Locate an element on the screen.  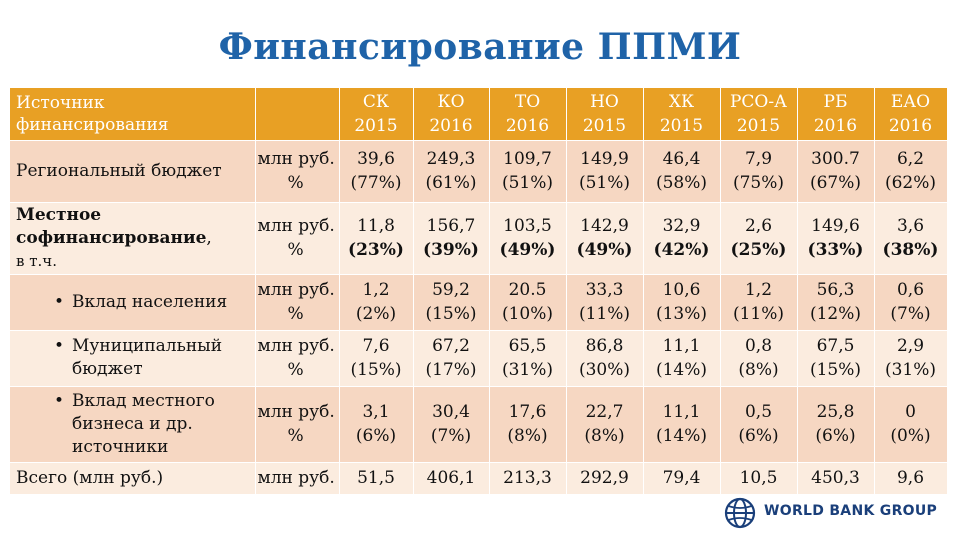
cell-value: 10,5 is located at coordinates (759, 478).